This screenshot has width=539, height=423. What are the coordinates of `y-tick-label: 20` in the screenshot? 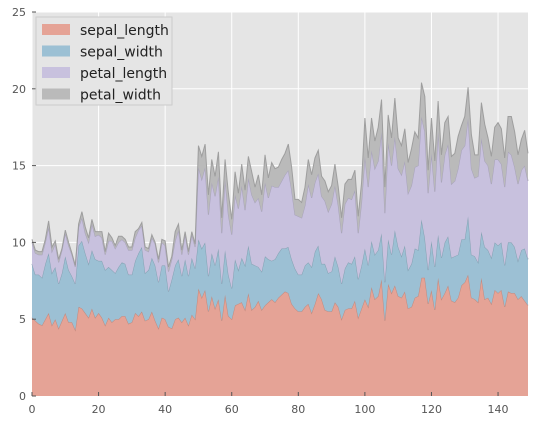 It's located at (19, 89).